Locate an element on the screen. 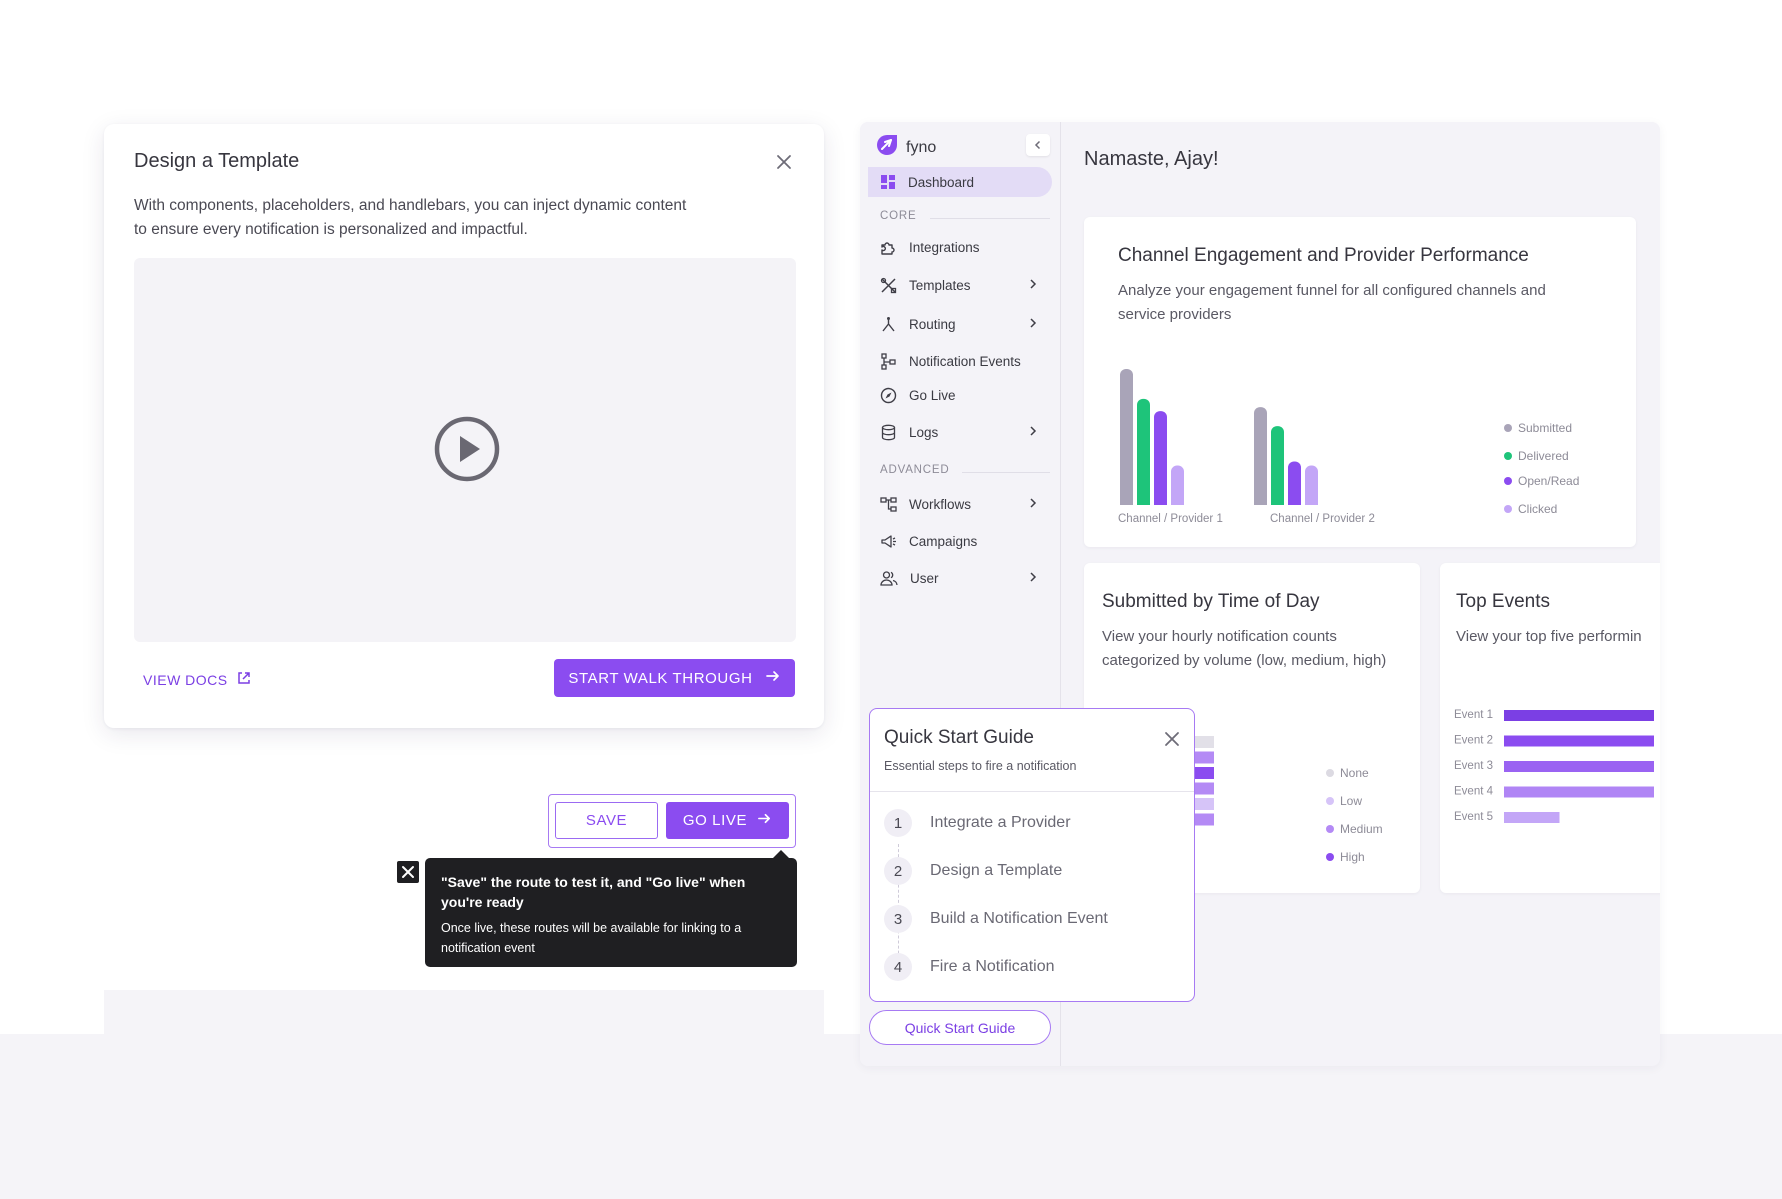 This screenshot has height=1199, width=1782. quick-start-subtitle: Essential steps to fire a notification is located at coordinates (980, 766).